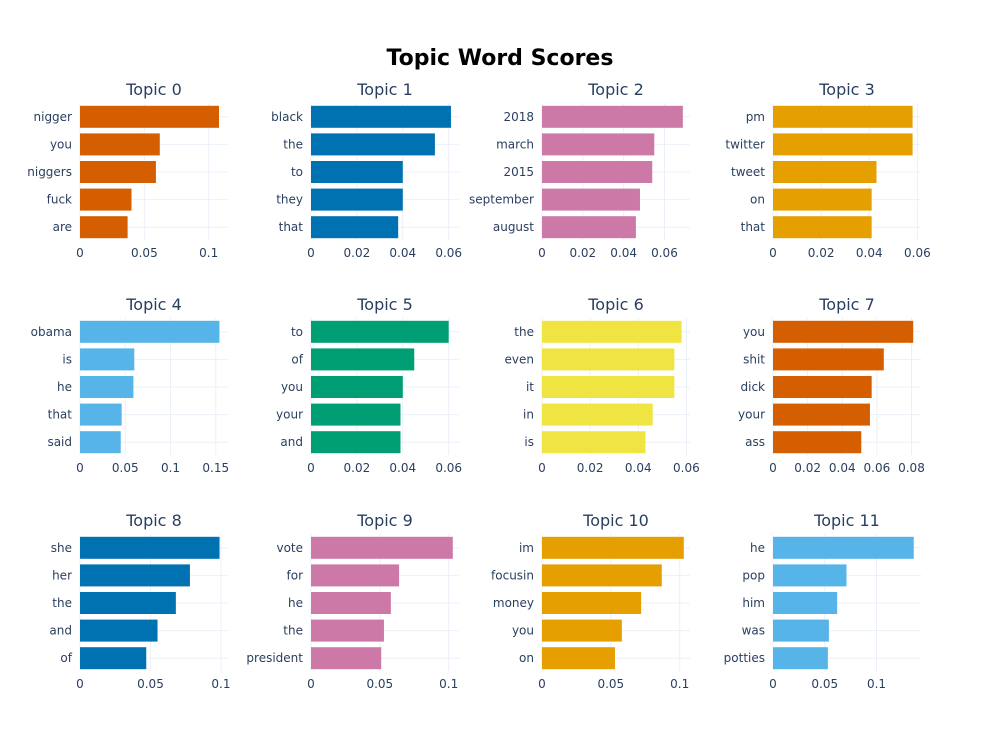 The height and width of the screenshot is (750, 1000). What do you see at coordinates (100, 442) in the screenshot?
I see `bar-said` at bounding box center [100, 442].